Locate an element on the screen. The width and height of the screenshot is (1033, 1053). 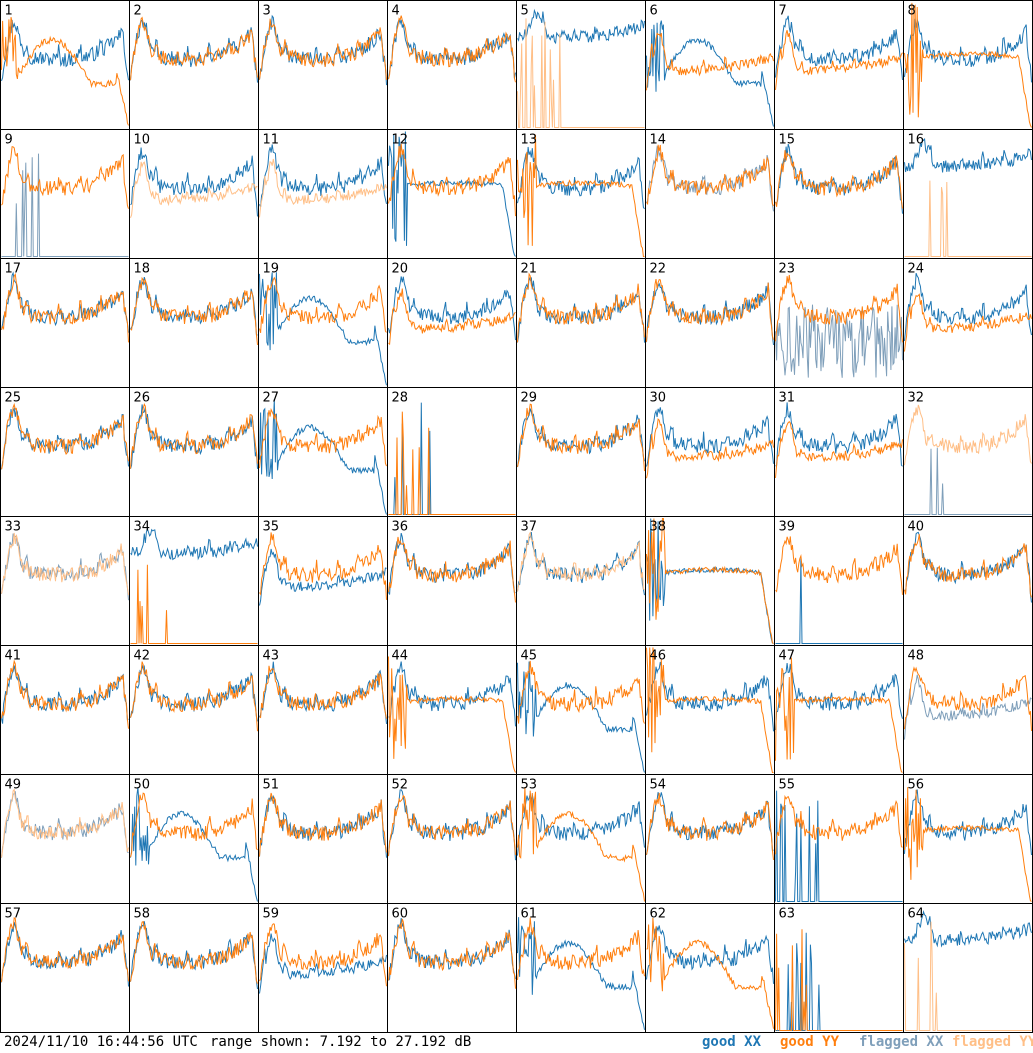
panel-label: 57 is located at coordinates (13, 914).